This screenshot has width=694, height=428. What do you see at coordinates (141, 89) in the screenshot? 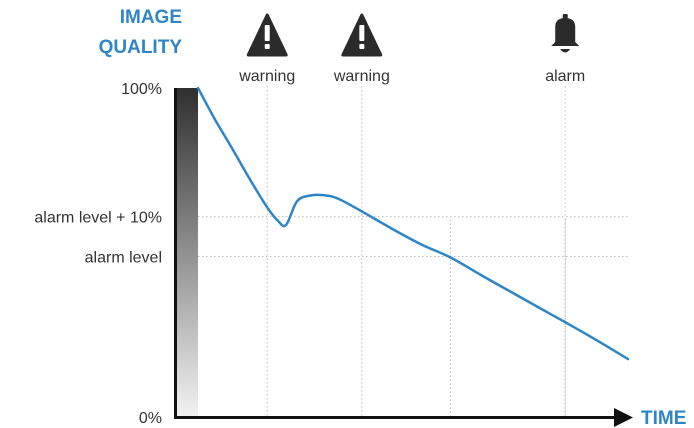
I see `y-tick-label: 100%` at bounding box center [141, 89].